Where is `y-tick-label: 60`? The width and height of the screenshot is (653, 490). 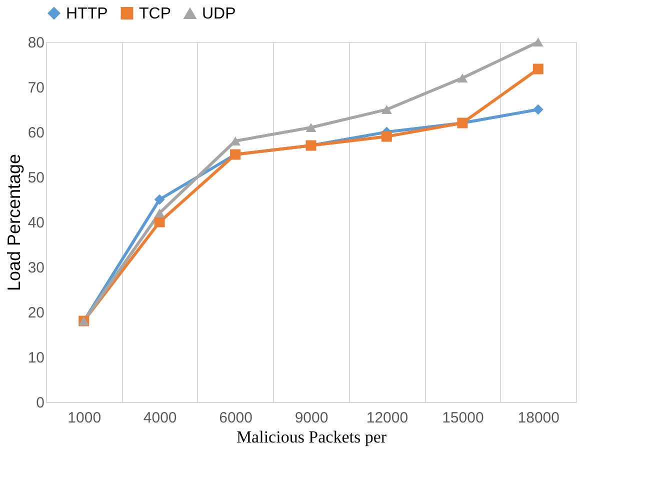 y-tick-label: 60 is located at coordinates (36, 133).